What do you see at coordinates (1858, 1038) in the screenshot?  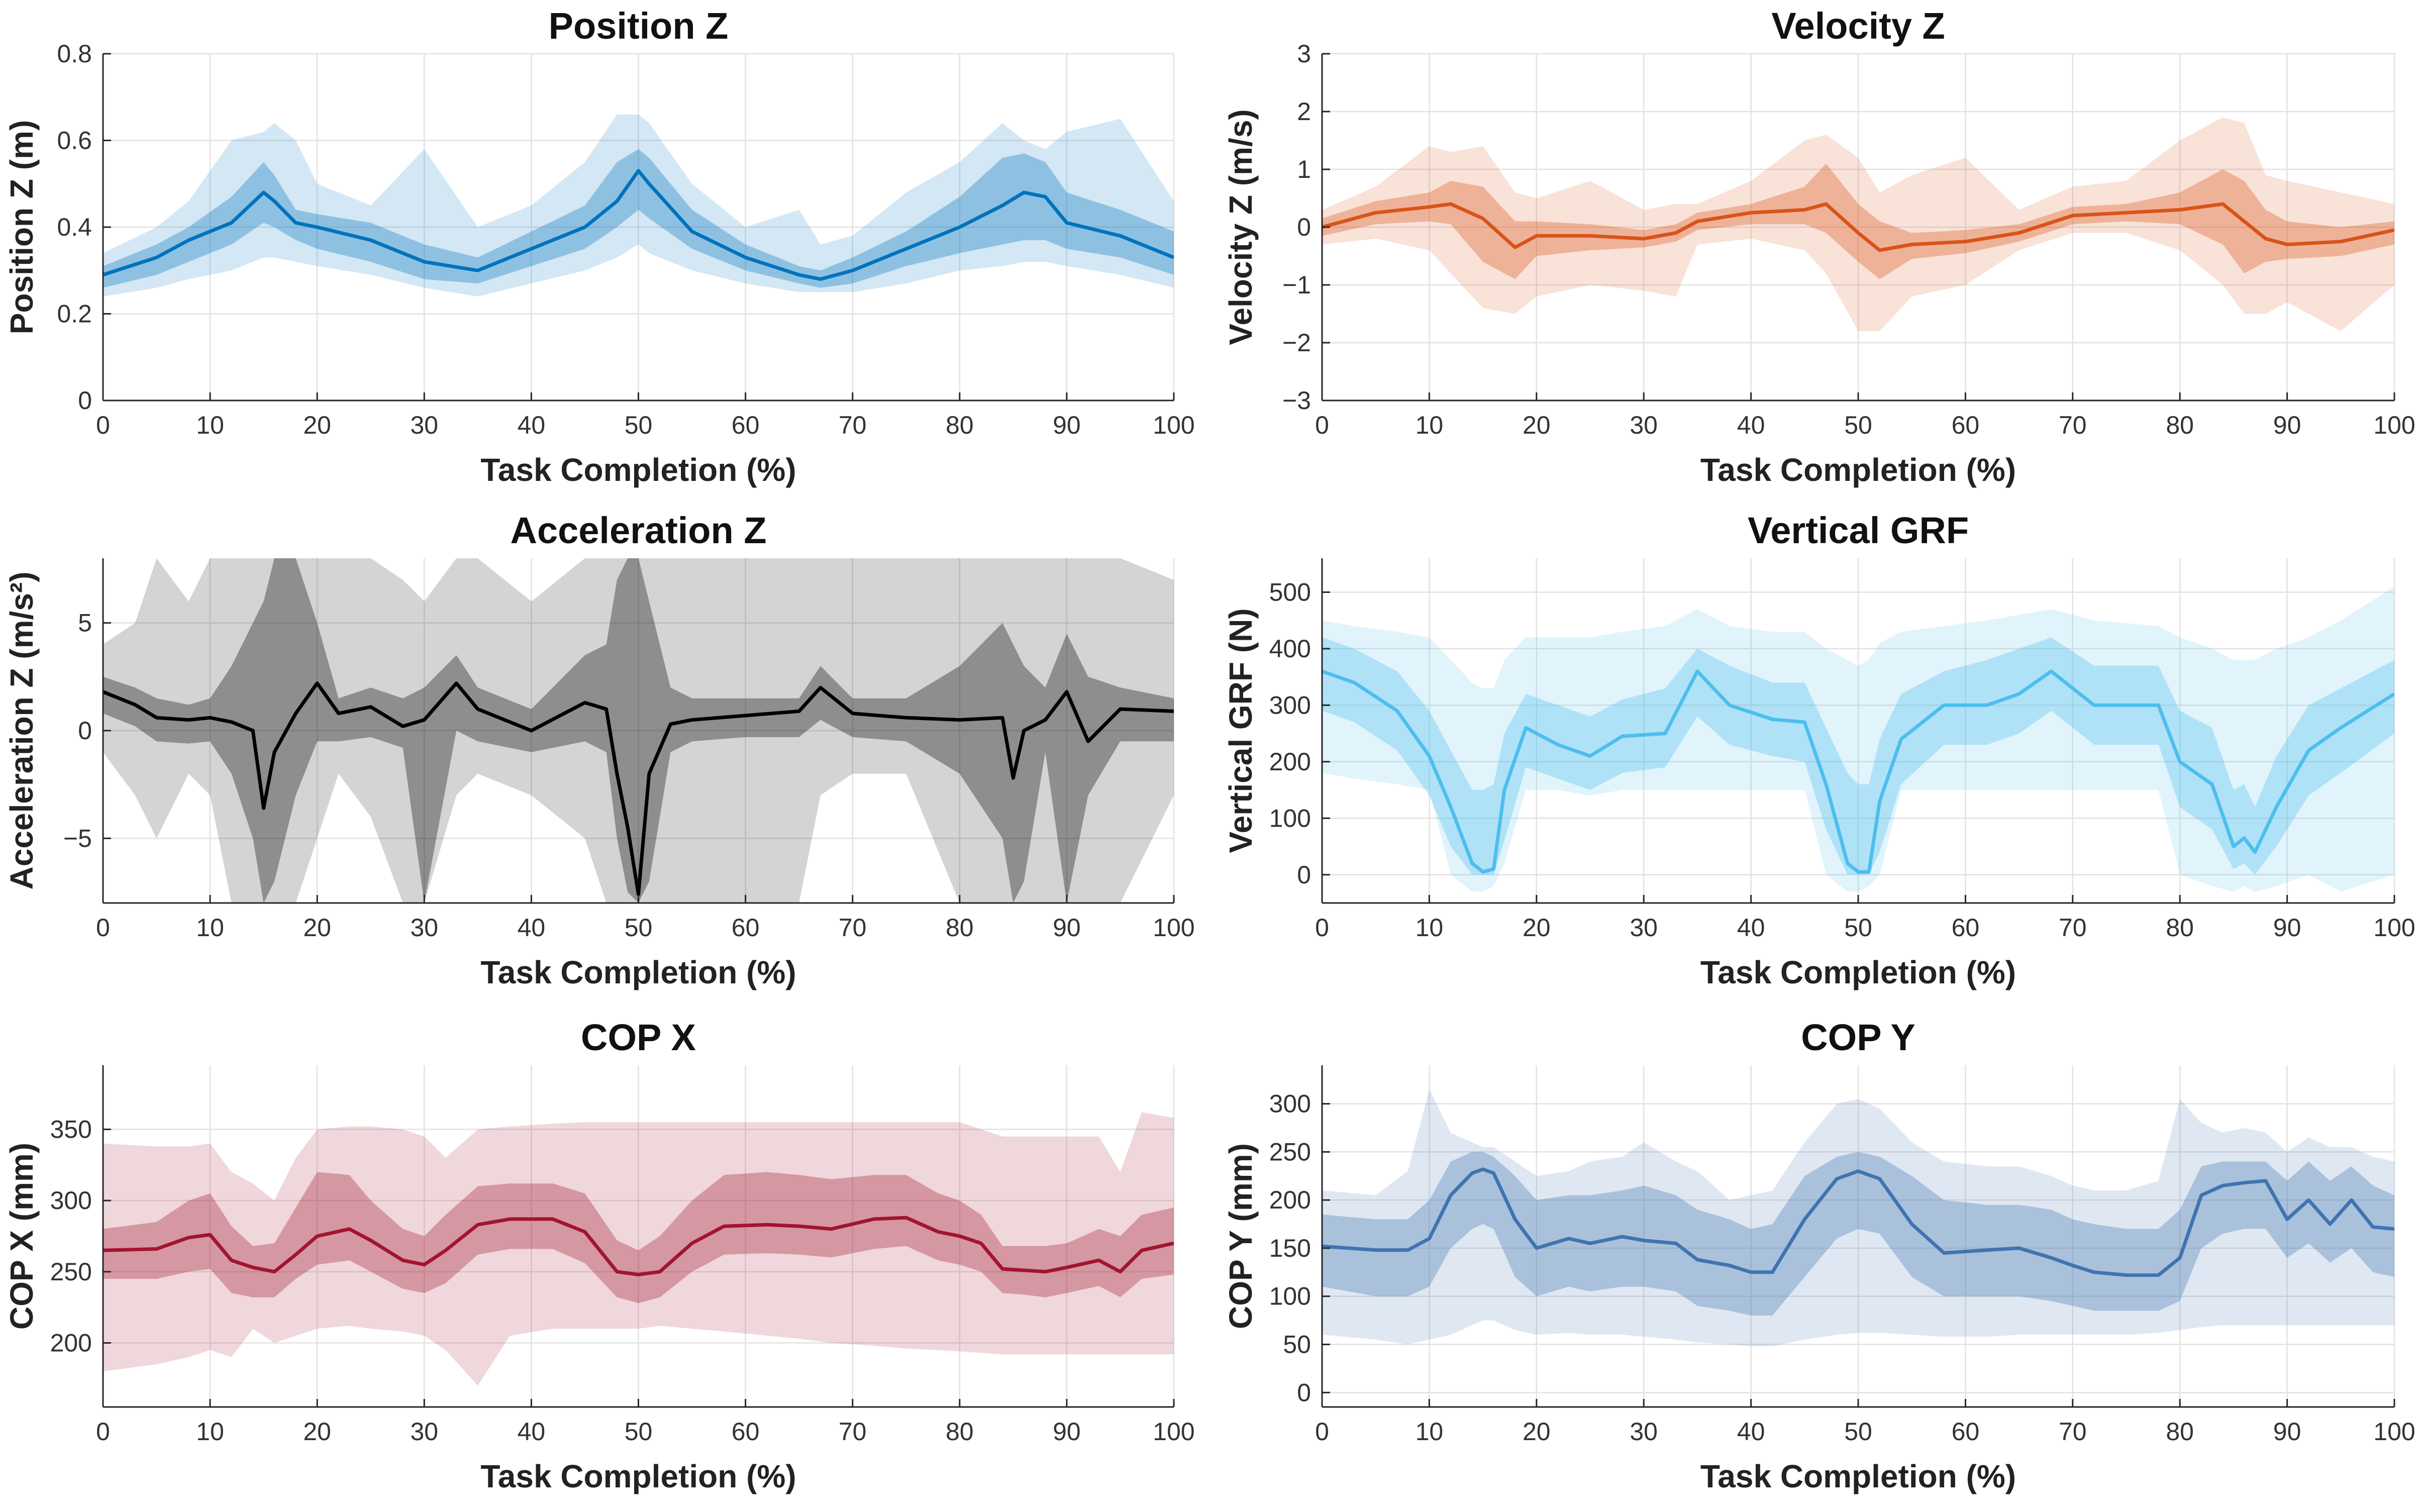 I see `chart-title: COP Y` at bounding box center [1858, 1038].